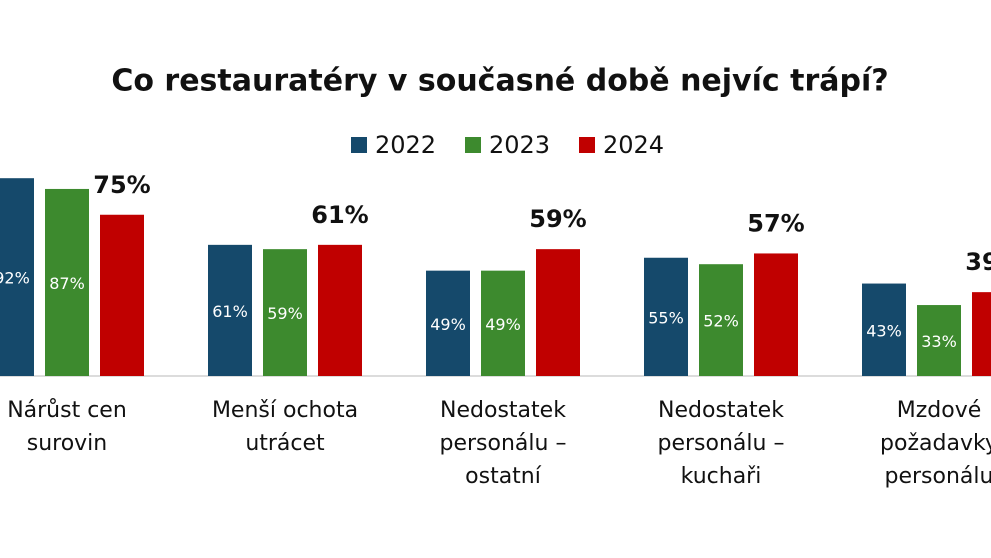  What do you see at coordinates (67, 443) in the screenshot?
I see `x-tick-line: surovin` at bounding box center [67, 443].